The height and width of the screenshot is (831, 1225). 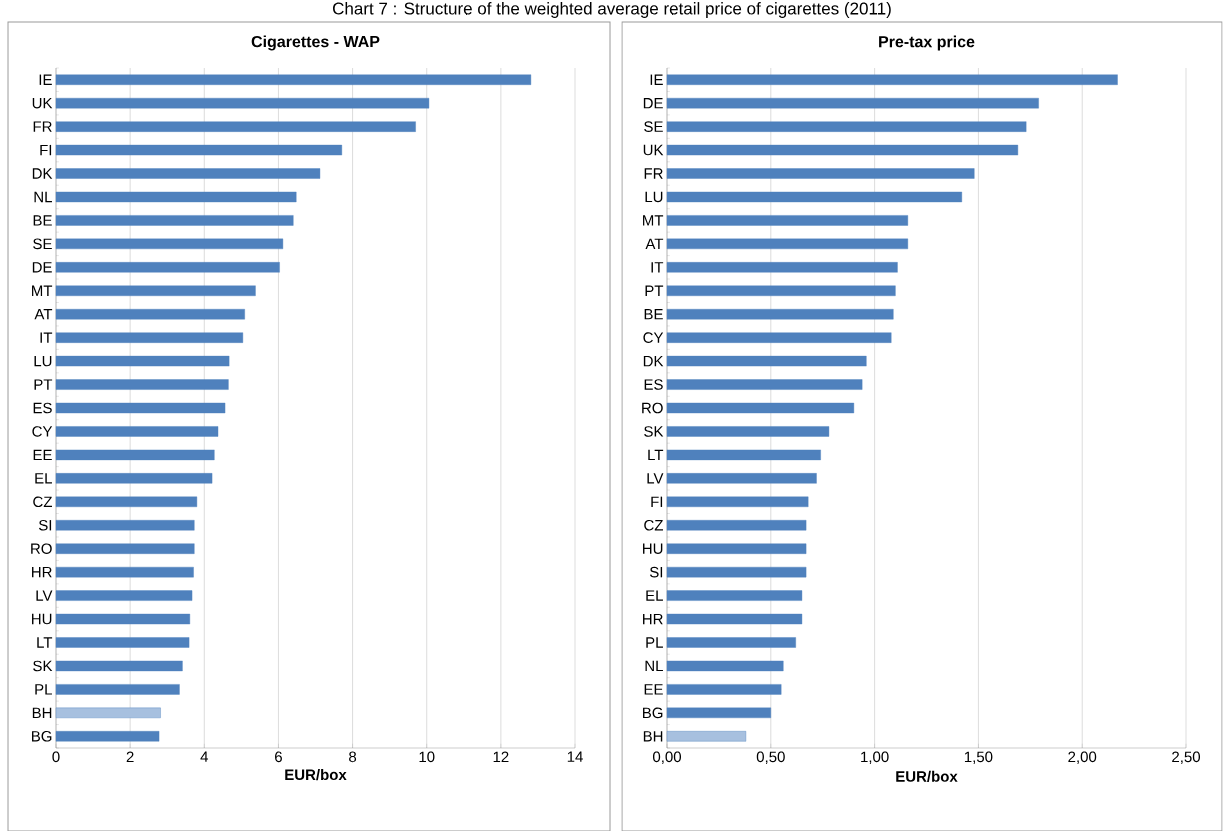 What do you see at coordinates (42, 103) in the screenshot?
I see `y-tick-label: UK` at bounding box center [42, 103].